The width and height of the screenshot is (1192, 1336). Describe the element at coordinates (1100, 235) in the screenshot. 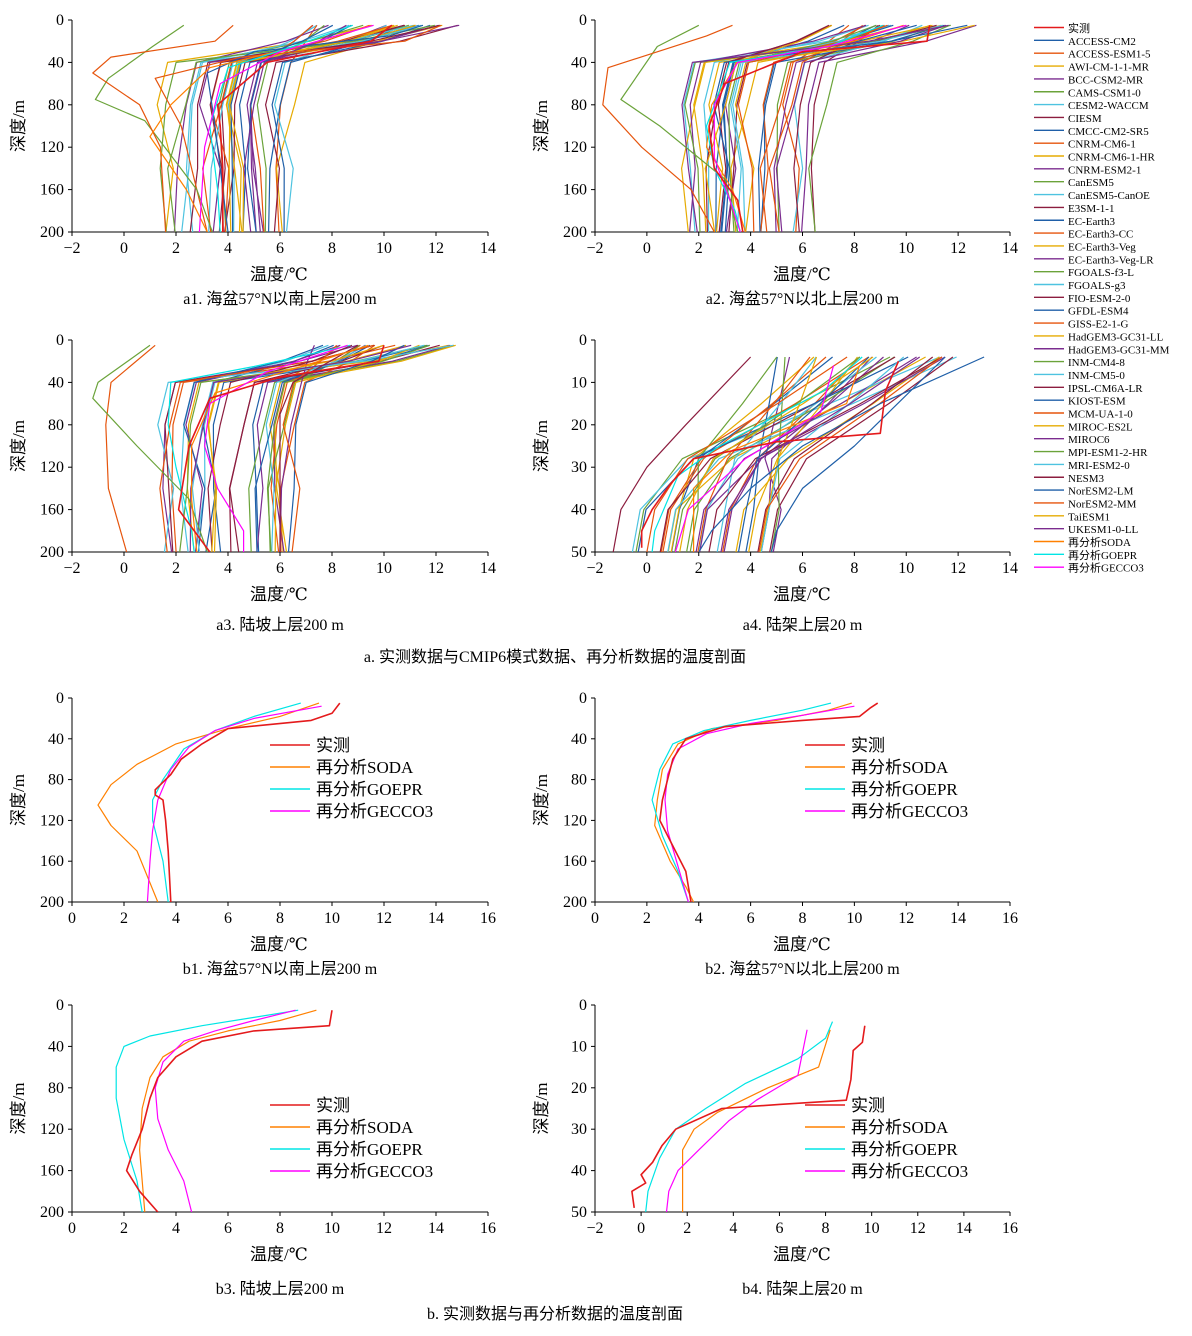

I see `legend-label: EC-Earth3-CC` at that location.